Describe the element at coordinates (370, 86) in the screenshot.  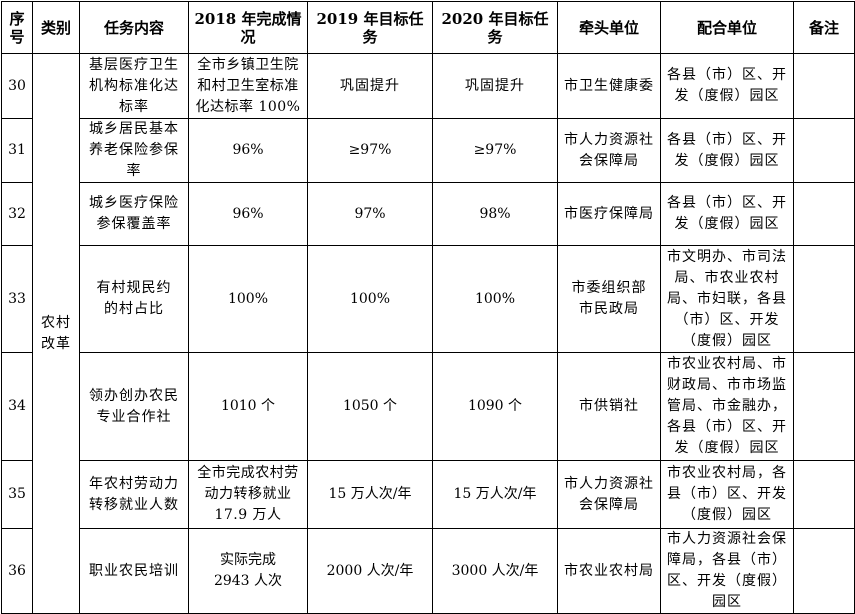
I see `row-2019: 巩固提升` at that location.